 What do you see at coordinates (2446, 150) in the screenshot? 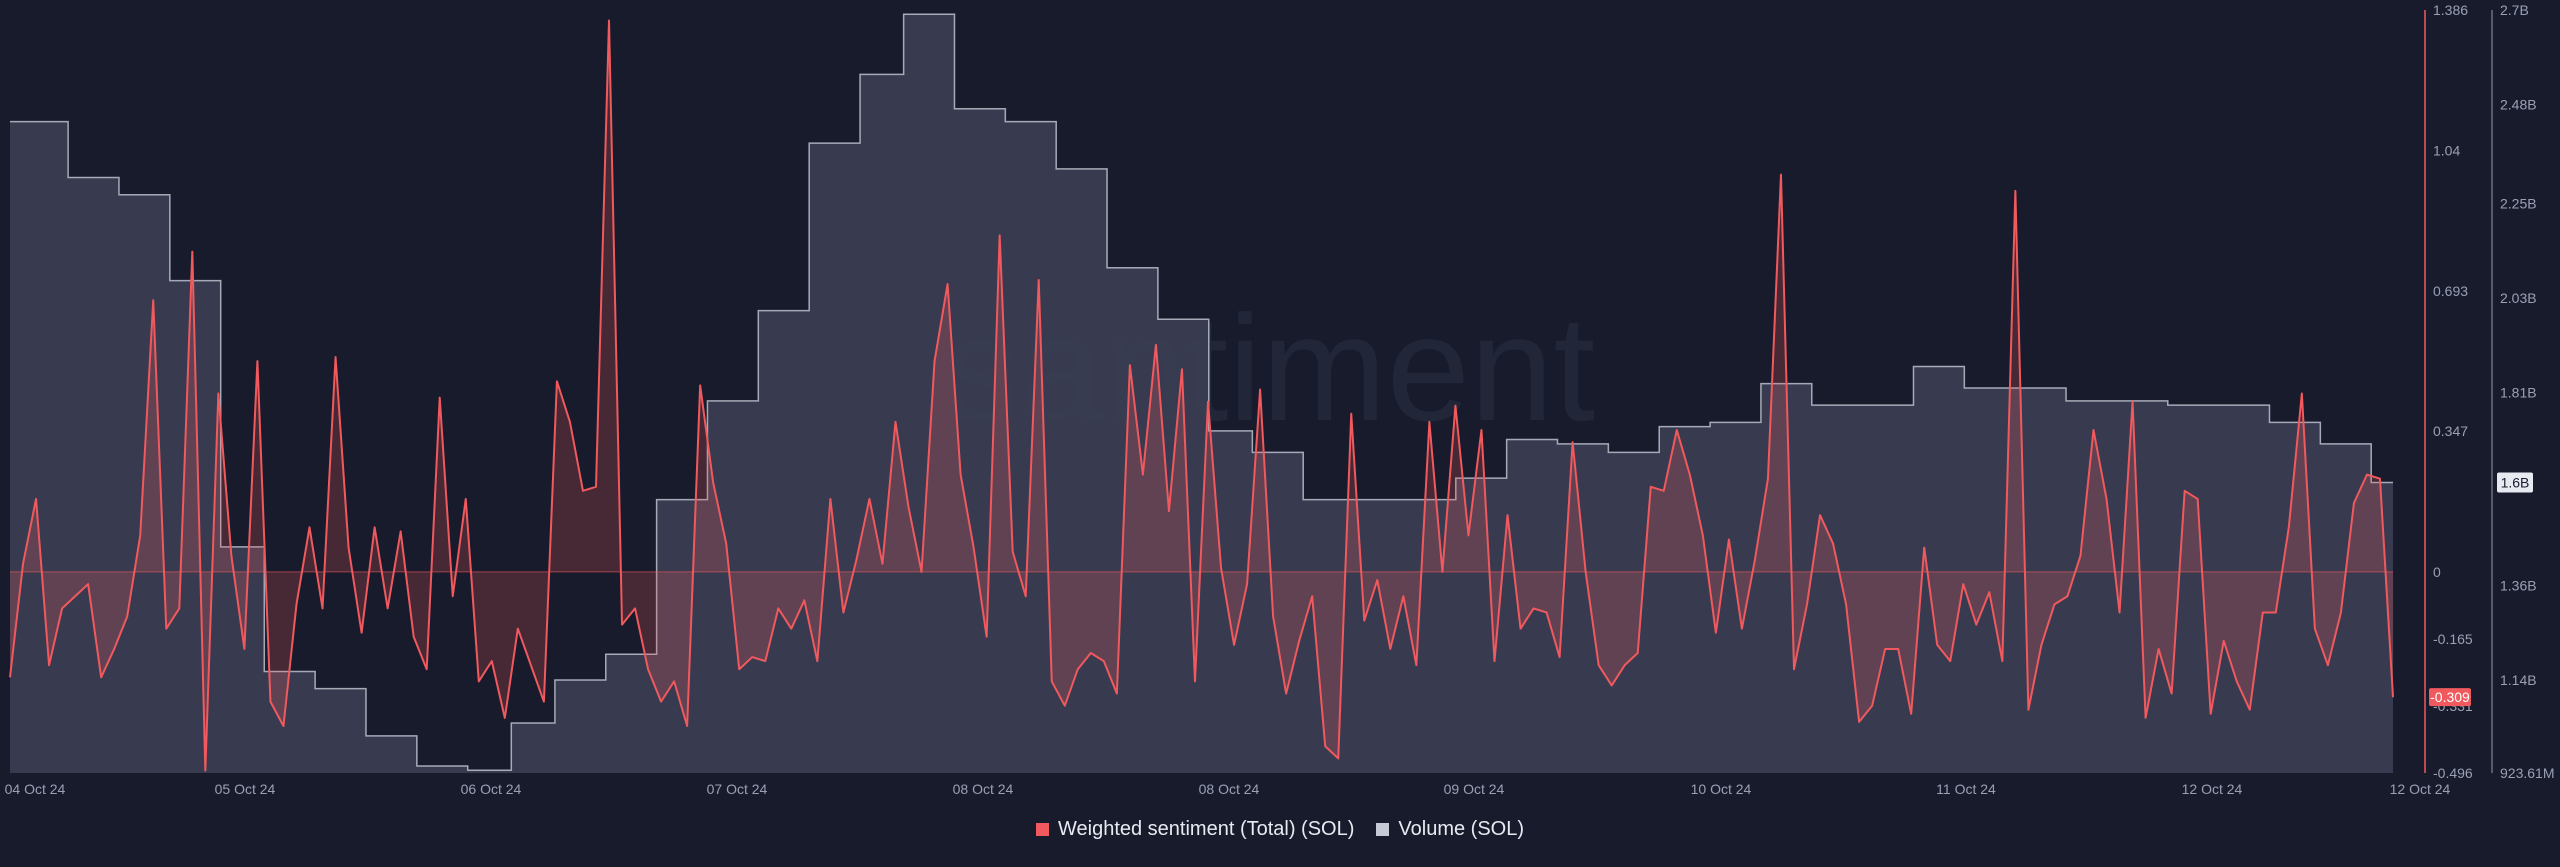
I see `sentiment-tick-label: 1.04` at bounding box center [2446, 150].